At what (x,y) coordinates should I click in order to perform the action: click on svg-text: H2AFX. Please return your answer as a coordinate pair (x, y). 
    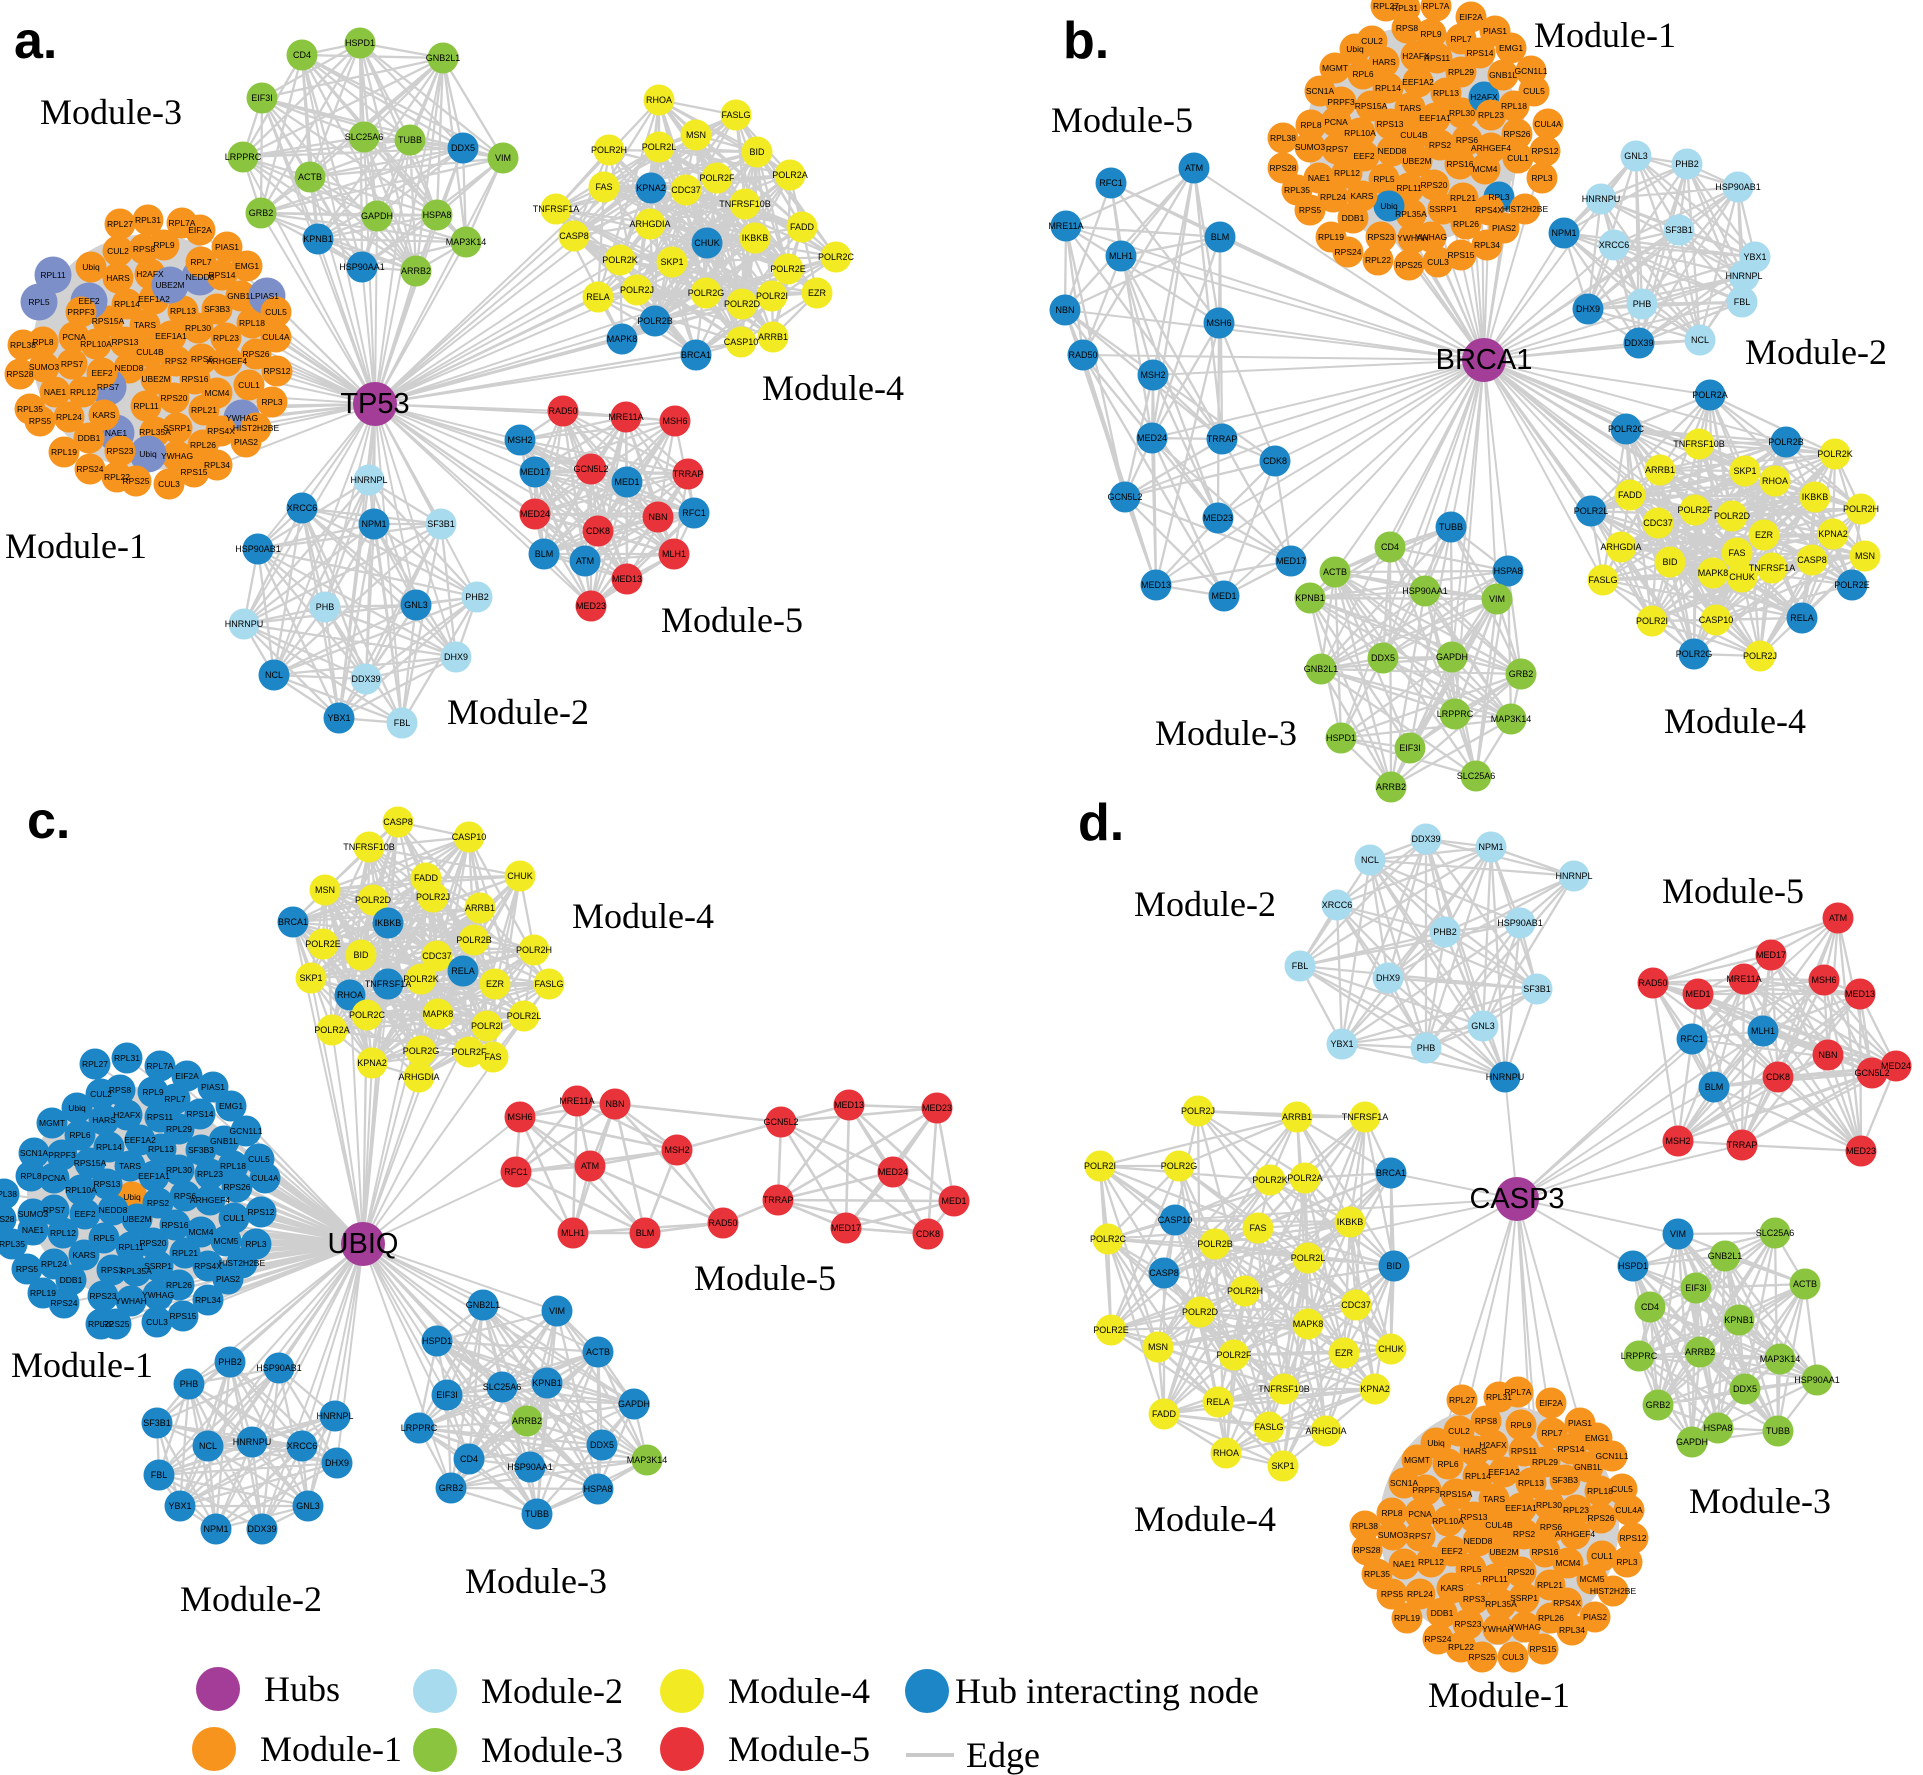
    Looking at the image, I should click on (1416, 56).